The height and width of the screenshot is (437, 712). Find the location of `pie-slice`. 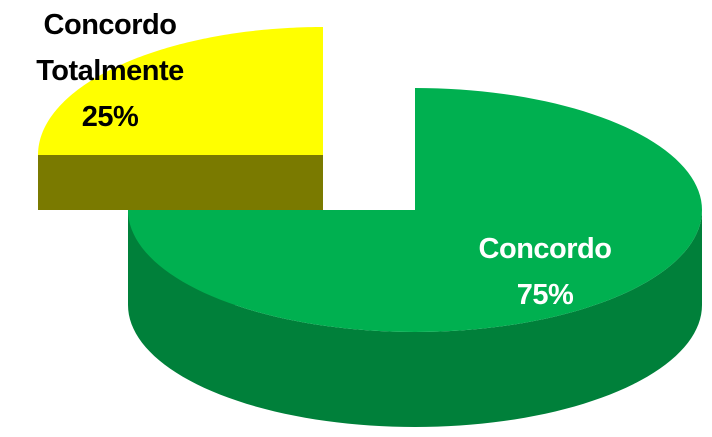

pie-slice is located at coordinates (180, 91).